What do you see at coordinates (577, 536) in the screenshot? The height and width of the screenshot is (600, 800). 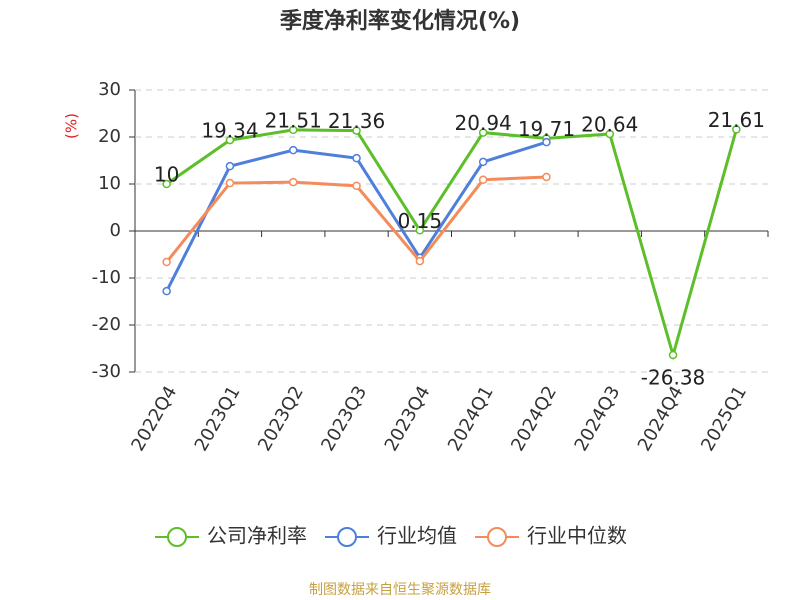 I see `legend-label: 行业中位数` at bounding box center [577, 536].